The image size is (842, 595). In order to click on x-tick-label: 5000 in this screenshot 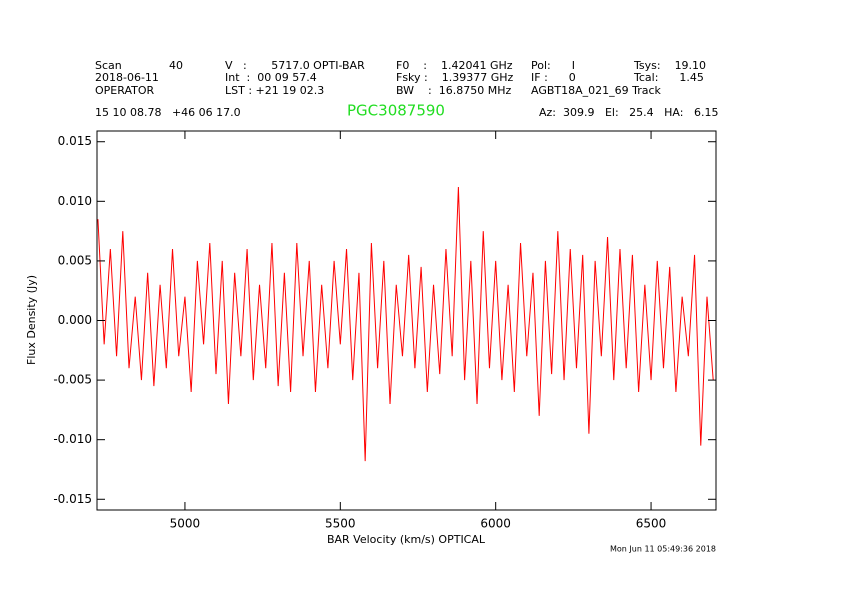, I will do `click(185, 524)`.